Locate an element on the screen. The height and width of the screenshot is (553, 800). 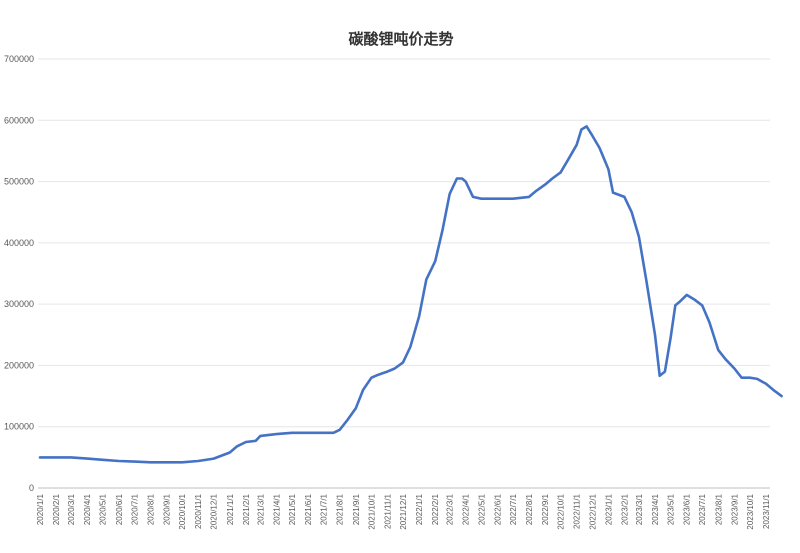
y-tick-label: 500000 is located at coordinates (19, 182).